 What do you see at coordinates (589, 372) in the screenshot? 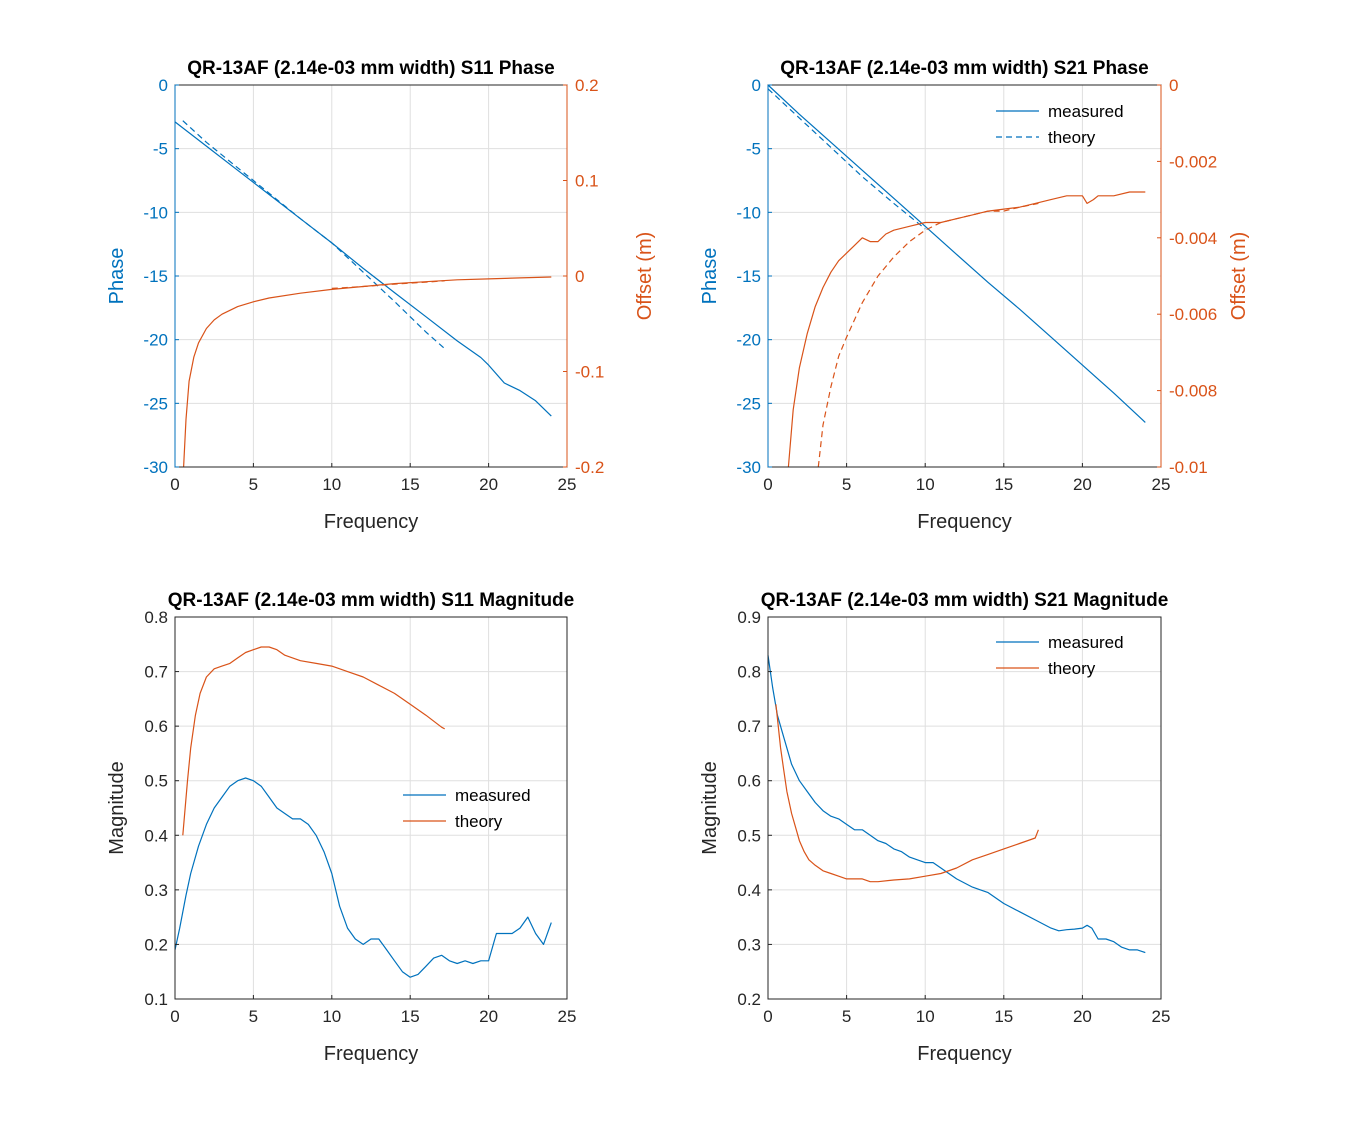
I see `y2-tick-label: -0.1` at bounding box center [589, 372].